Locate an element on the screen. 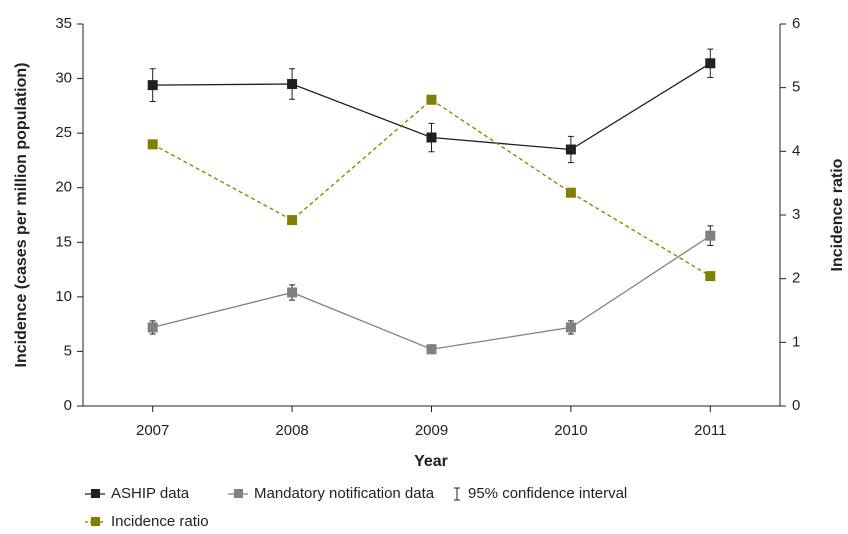  legend-label: Incidence ratio is located at coordinates (160, 521).